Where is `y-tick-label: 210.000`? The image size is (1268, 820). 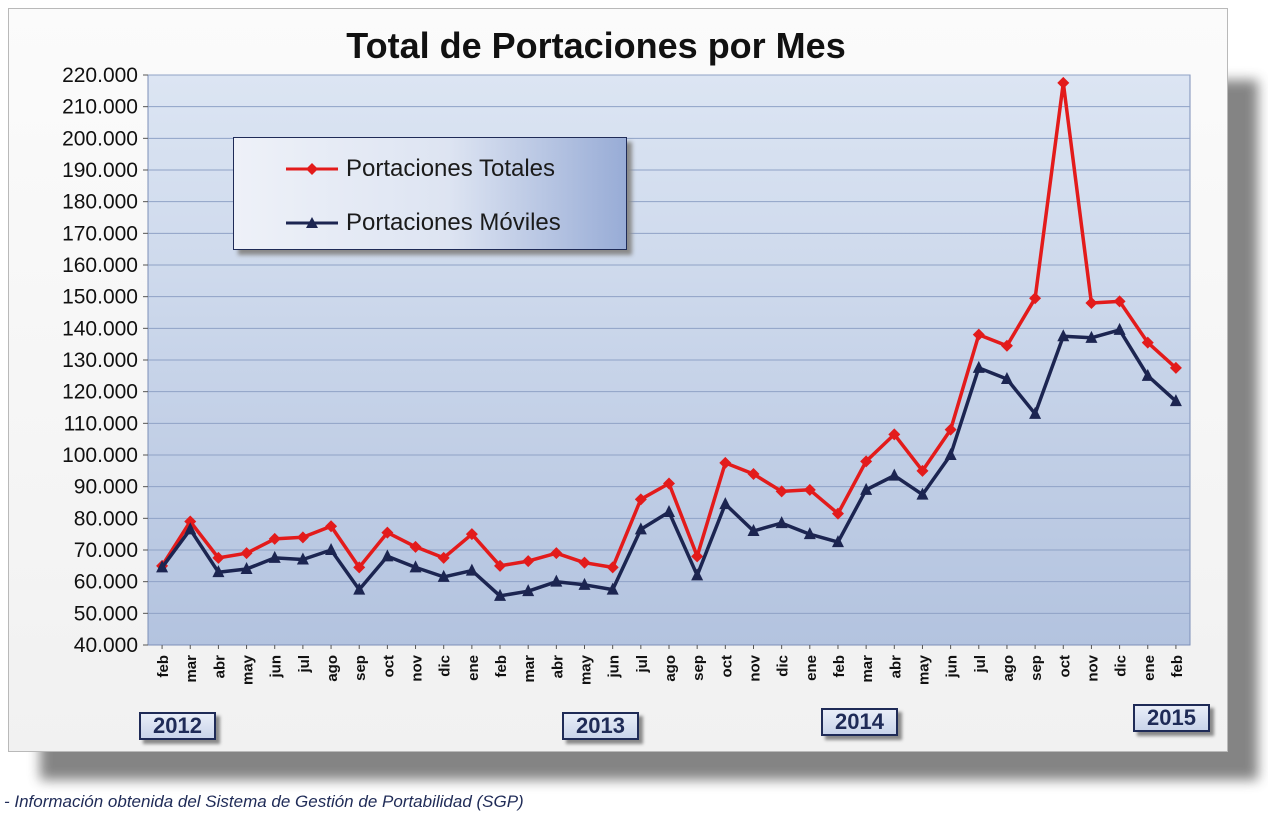 y-tick-label: 210.000 is located at coordinates (100, 107).